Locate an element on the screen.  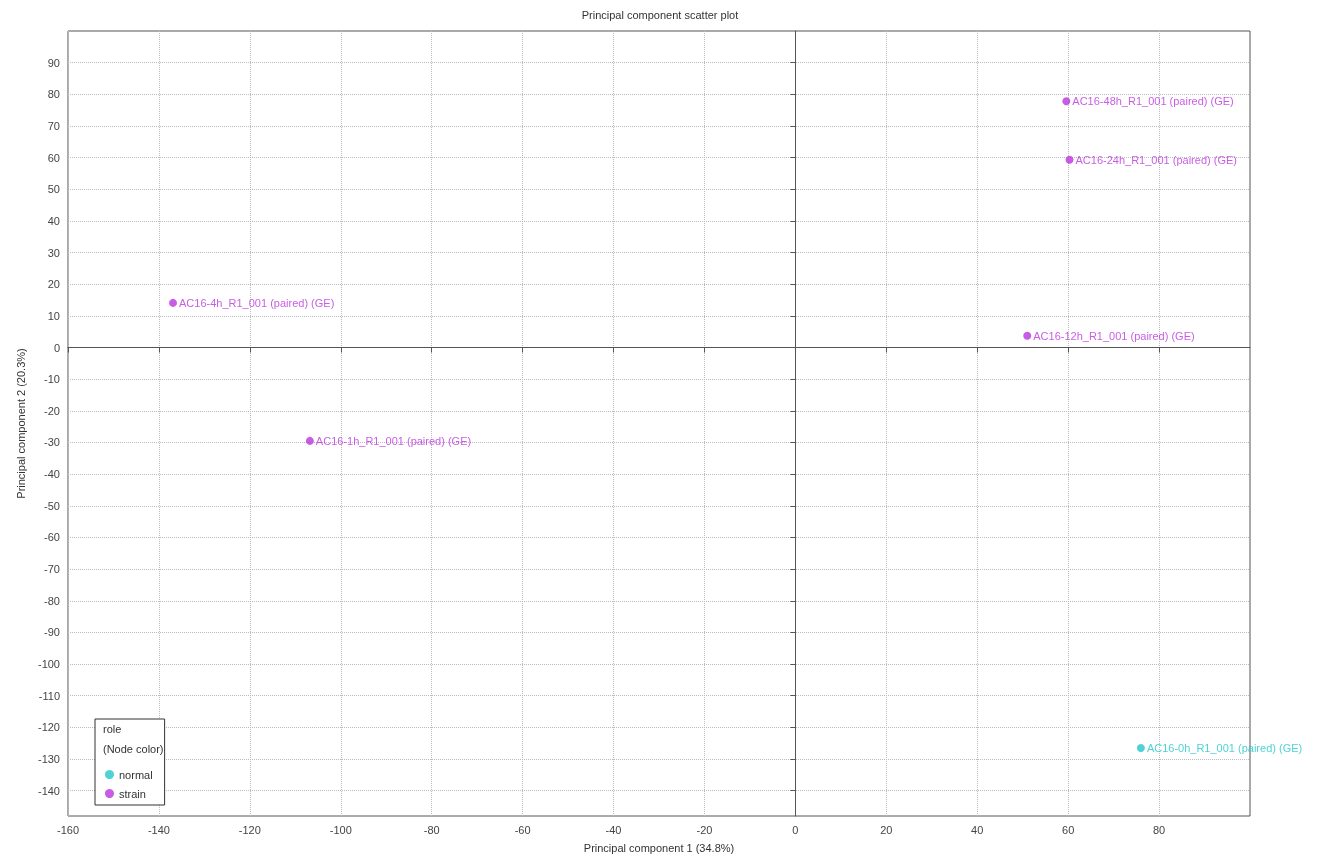
y-tick-label: -20 is located at coordinates (52, 410).